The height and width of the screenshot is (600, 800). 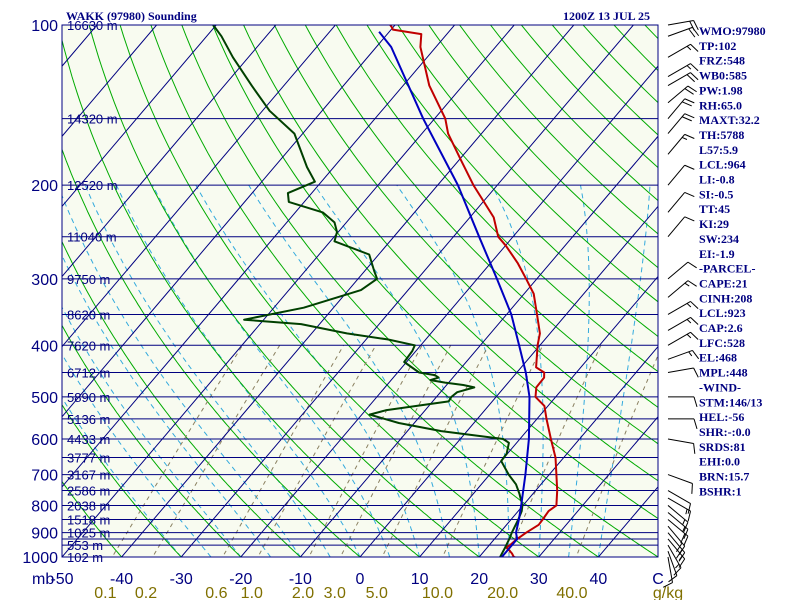 I want to click on sounding-index-item: STM:146/13, so click(x=730, y=402).